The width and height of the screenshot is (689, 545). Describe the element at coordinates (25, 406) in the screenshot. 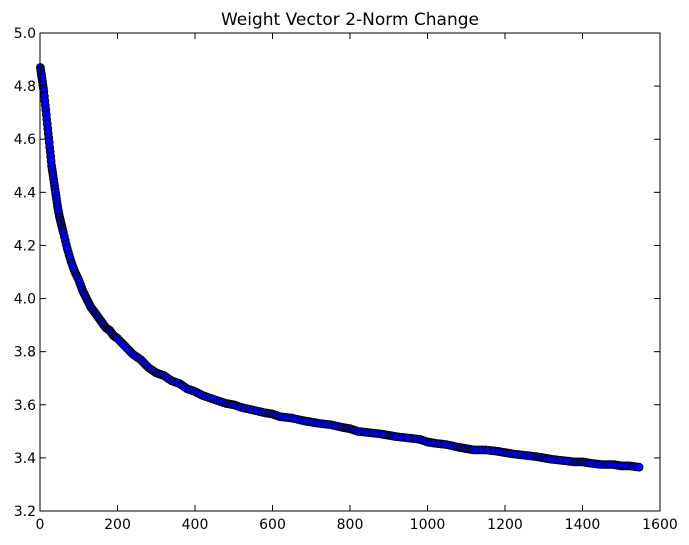

I see `y-tick-label: 3.6` at that location.